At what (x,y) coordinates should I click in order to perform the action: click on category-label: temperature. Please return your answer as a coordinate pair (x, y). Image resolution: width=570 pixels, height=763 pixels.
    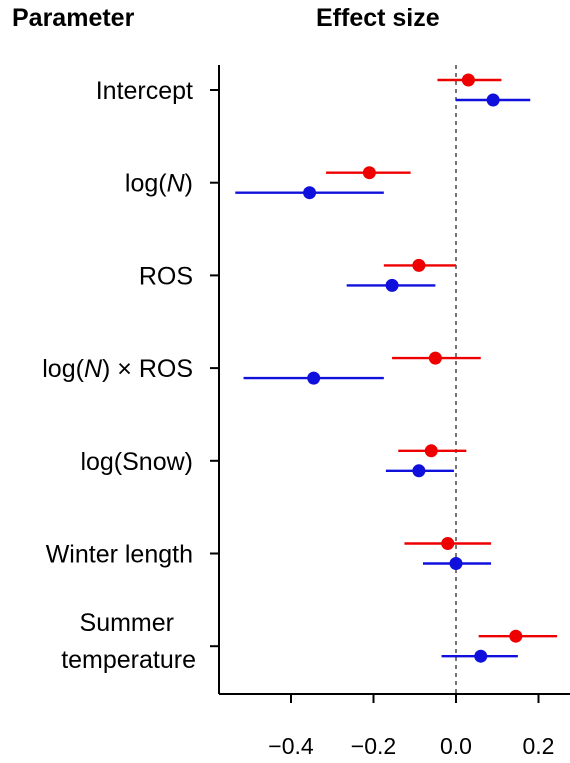
    Looking at the image, I should click on (128, 660).